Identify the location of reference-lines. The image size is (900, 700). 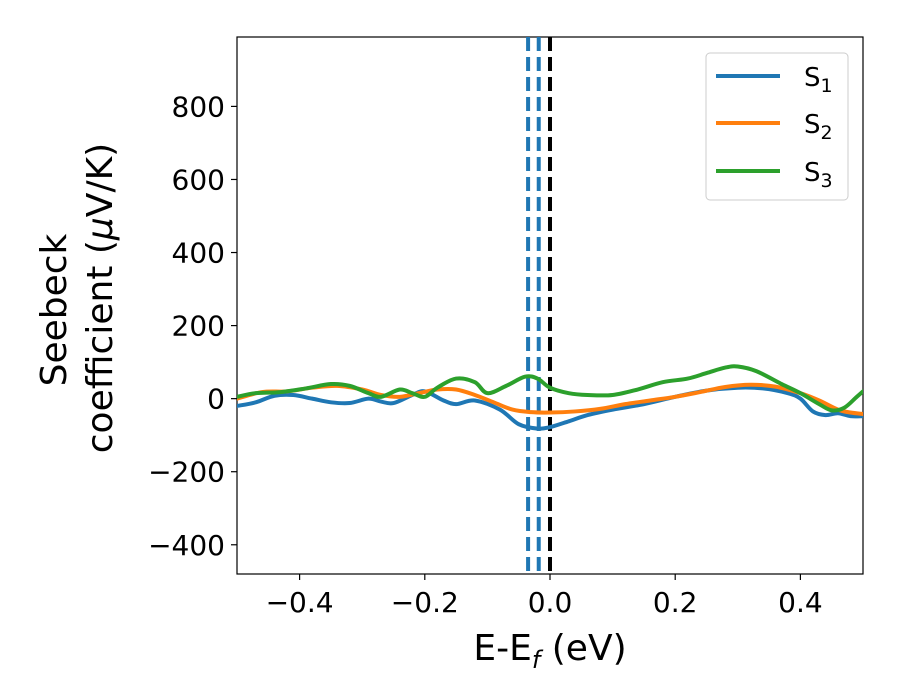
(539, 305).